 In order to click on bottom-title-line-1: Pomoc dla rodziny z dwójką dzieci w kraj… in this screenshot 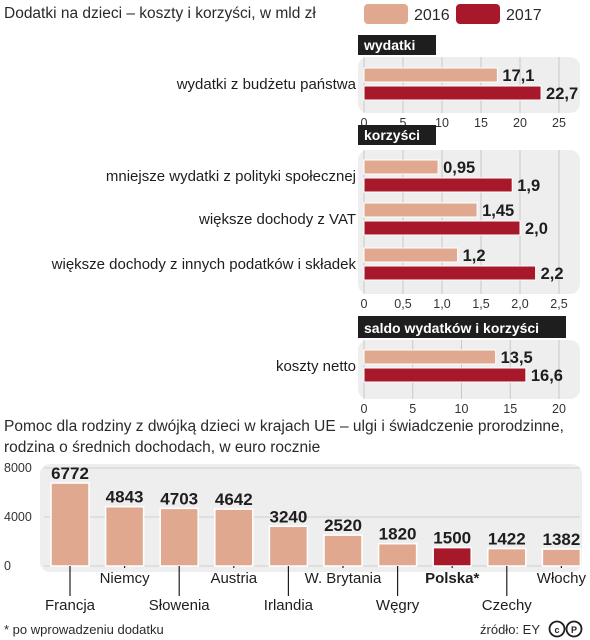, I will do `click(284, 426)`.